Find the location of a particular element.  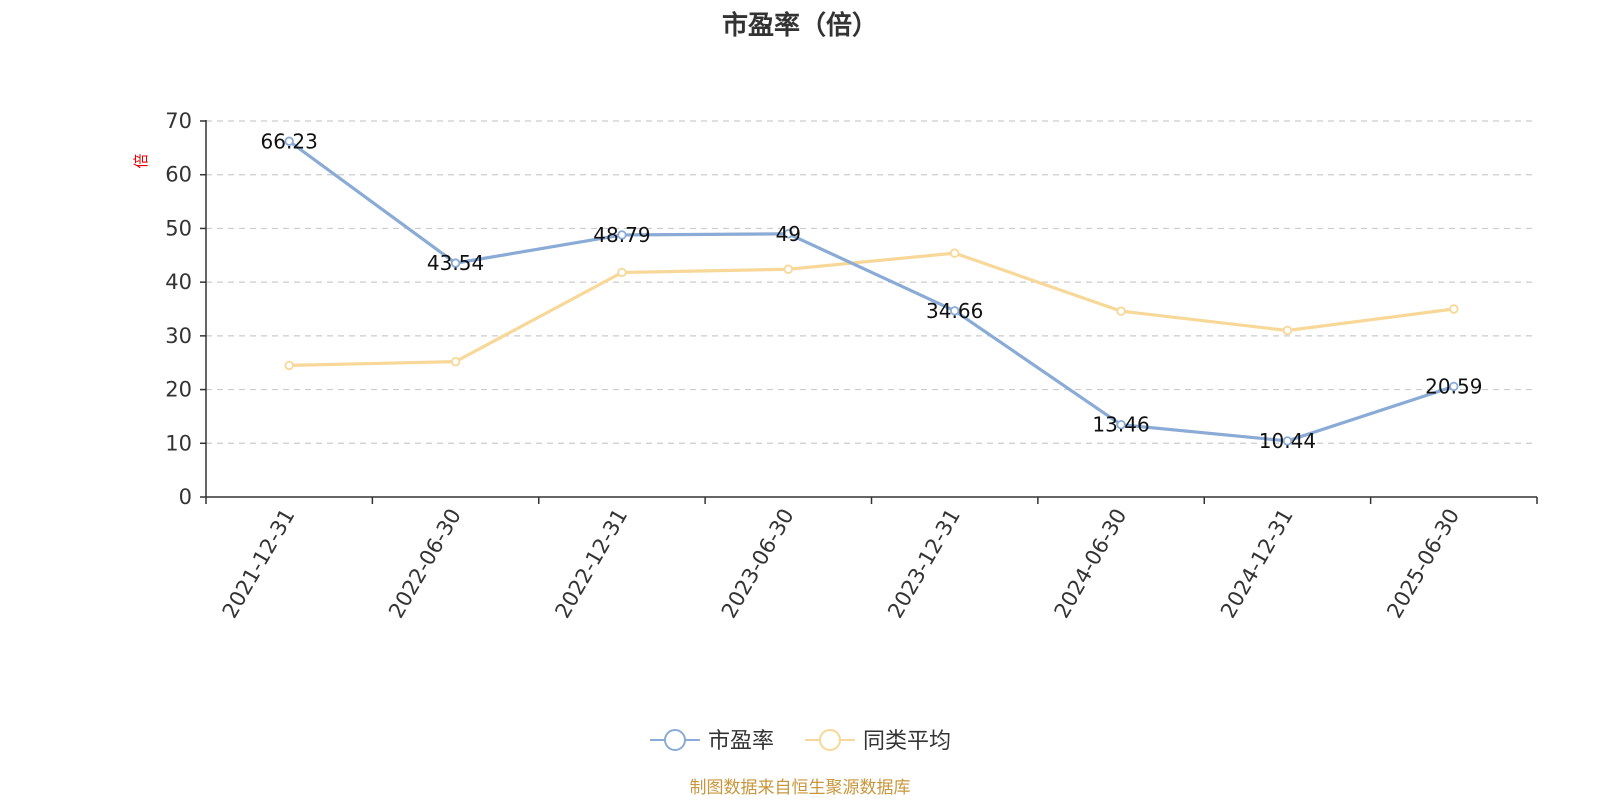

y-tick-label: 50 is located at coordinates (178, 228).